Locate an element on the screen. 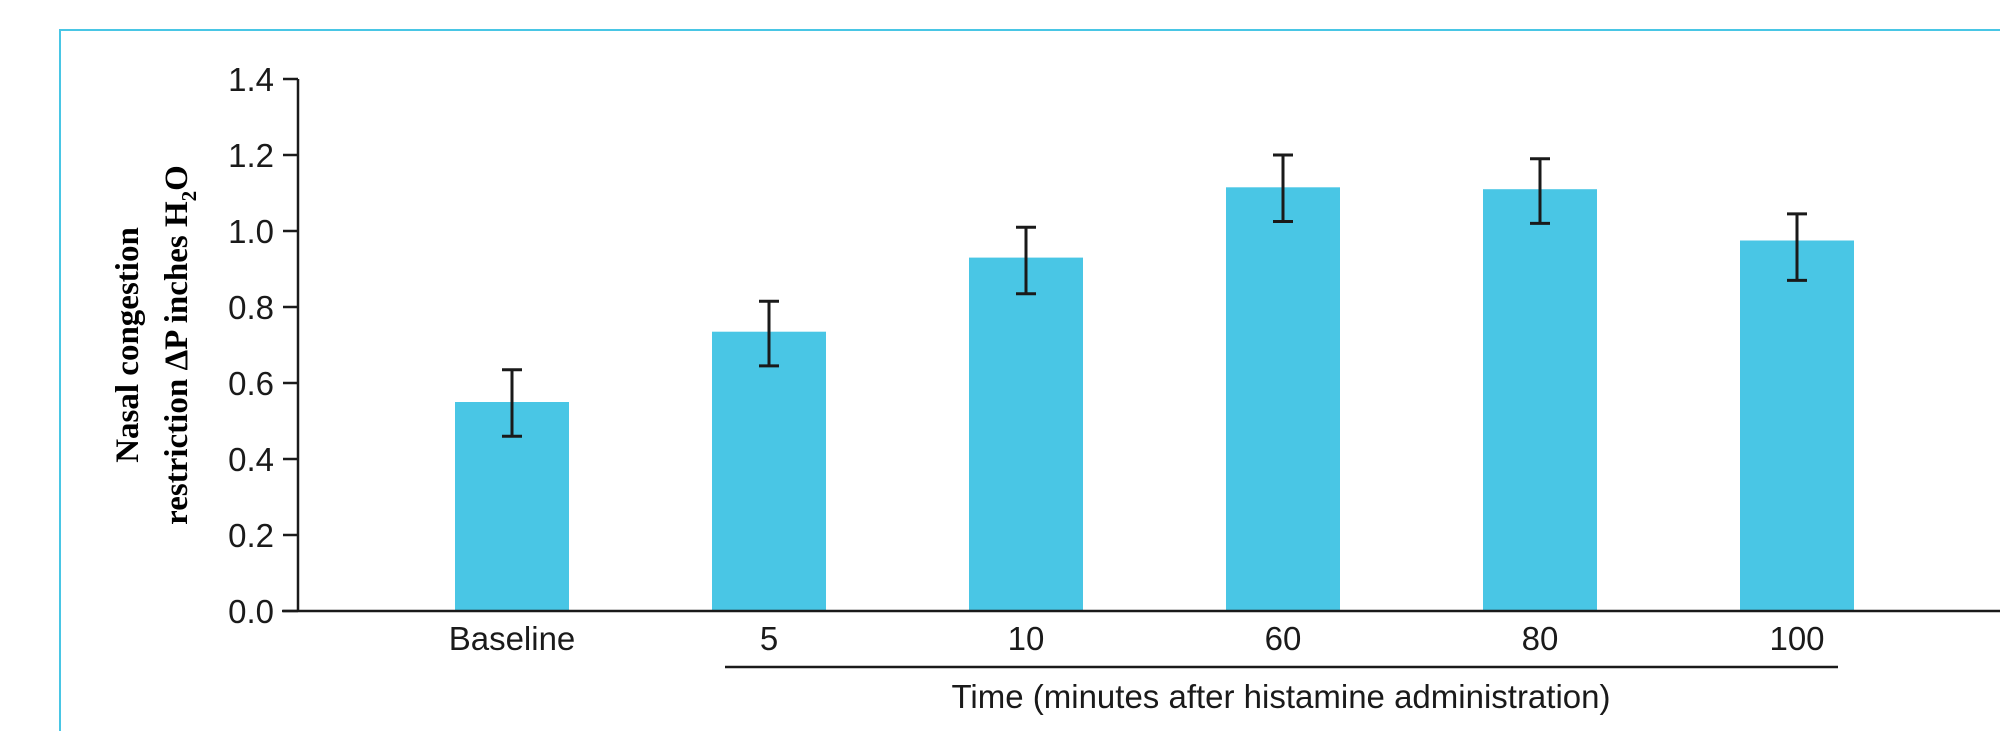 The width and height of the screenshot is (2000, 731). x-category-label: 100 is located at coordinates (1796, 638).